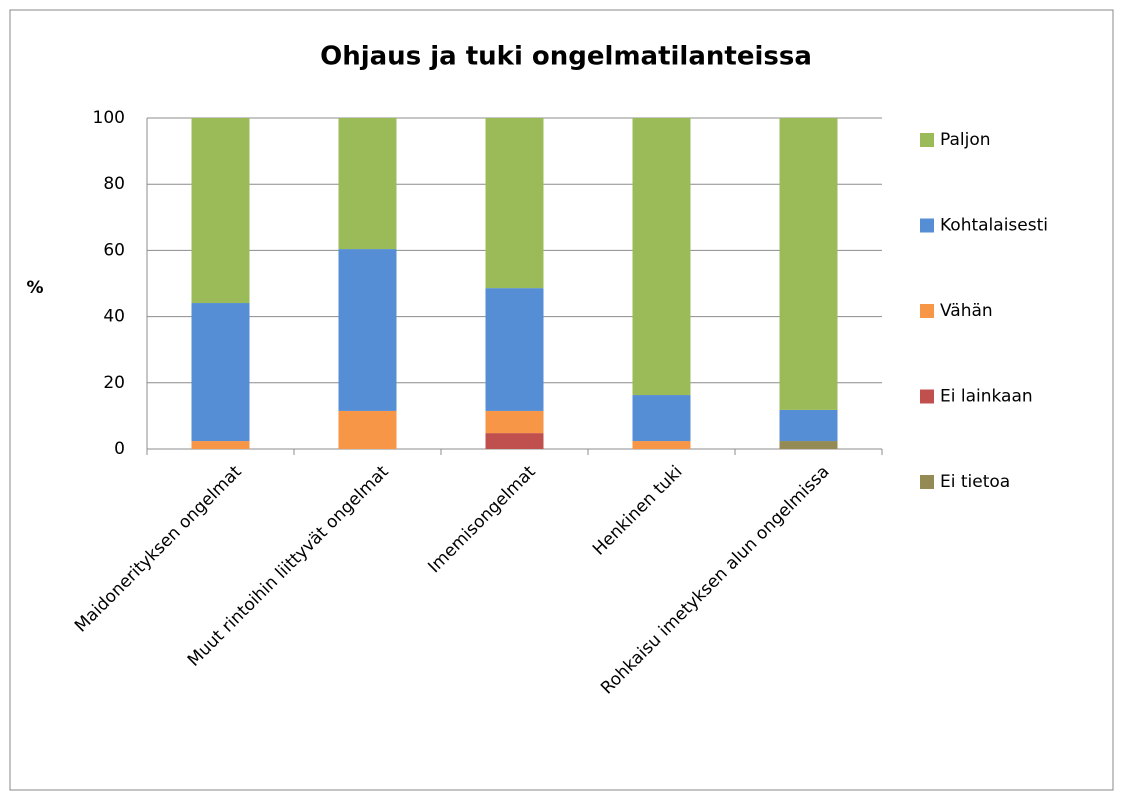 This screenshot has height=802, width=1123. Describe the element at coordinates (965, 140) in the screenshot. I see `legend-label: Paljon` at that location.